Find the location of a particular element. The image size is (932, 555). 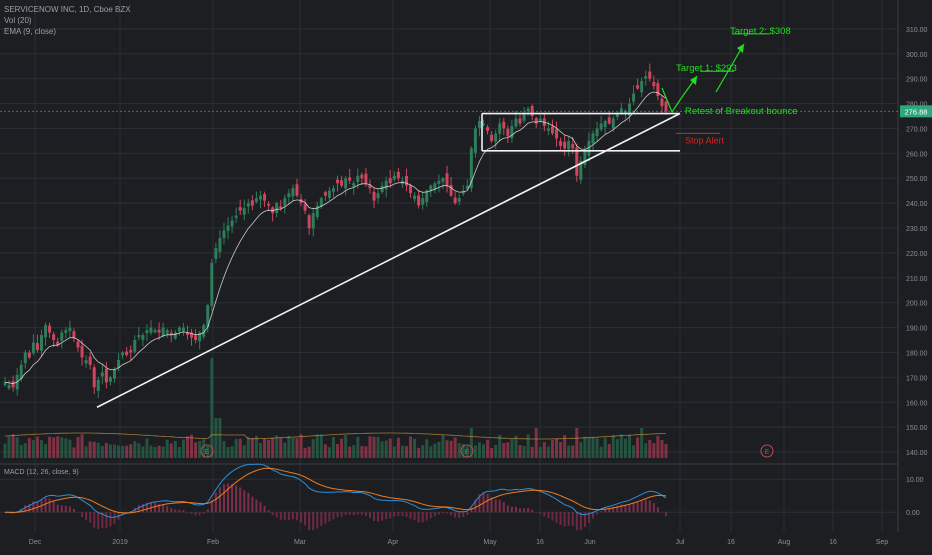

volume-legend: Vol (20) is located at coordinates (18, 20).